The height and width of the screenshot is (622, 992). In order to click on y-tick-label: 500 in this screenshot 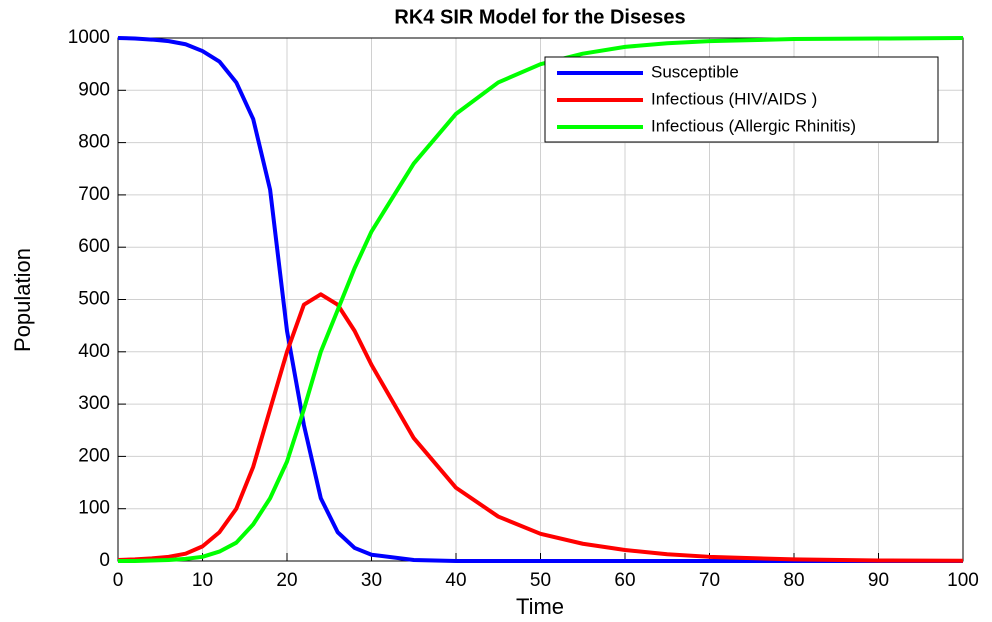, I will do `click(94, 299)`.